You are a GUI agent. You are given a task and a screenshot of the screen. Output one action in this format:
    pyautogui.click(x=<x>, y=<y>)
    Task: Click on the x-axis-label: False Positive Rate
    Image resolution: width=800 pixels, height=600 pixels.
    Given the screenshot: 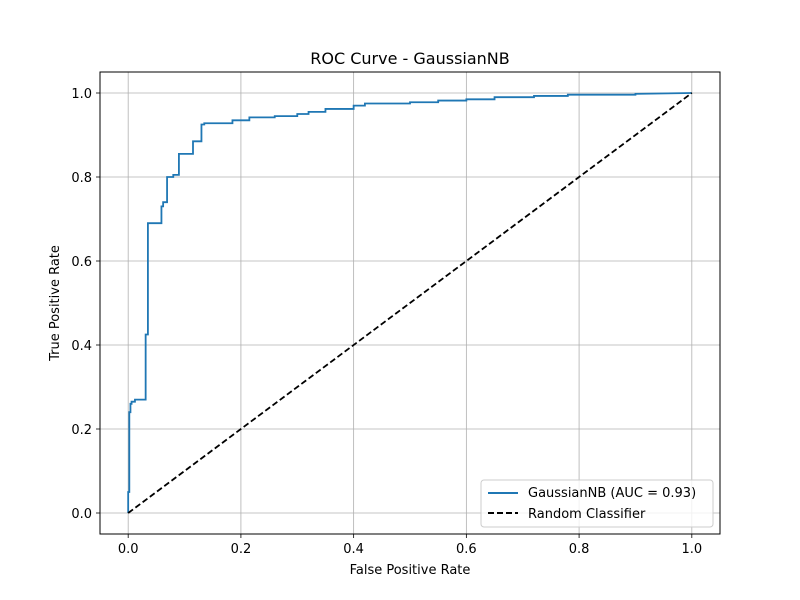 What is the action you would take?
    pyautogui.click(x=410, y=570)
    